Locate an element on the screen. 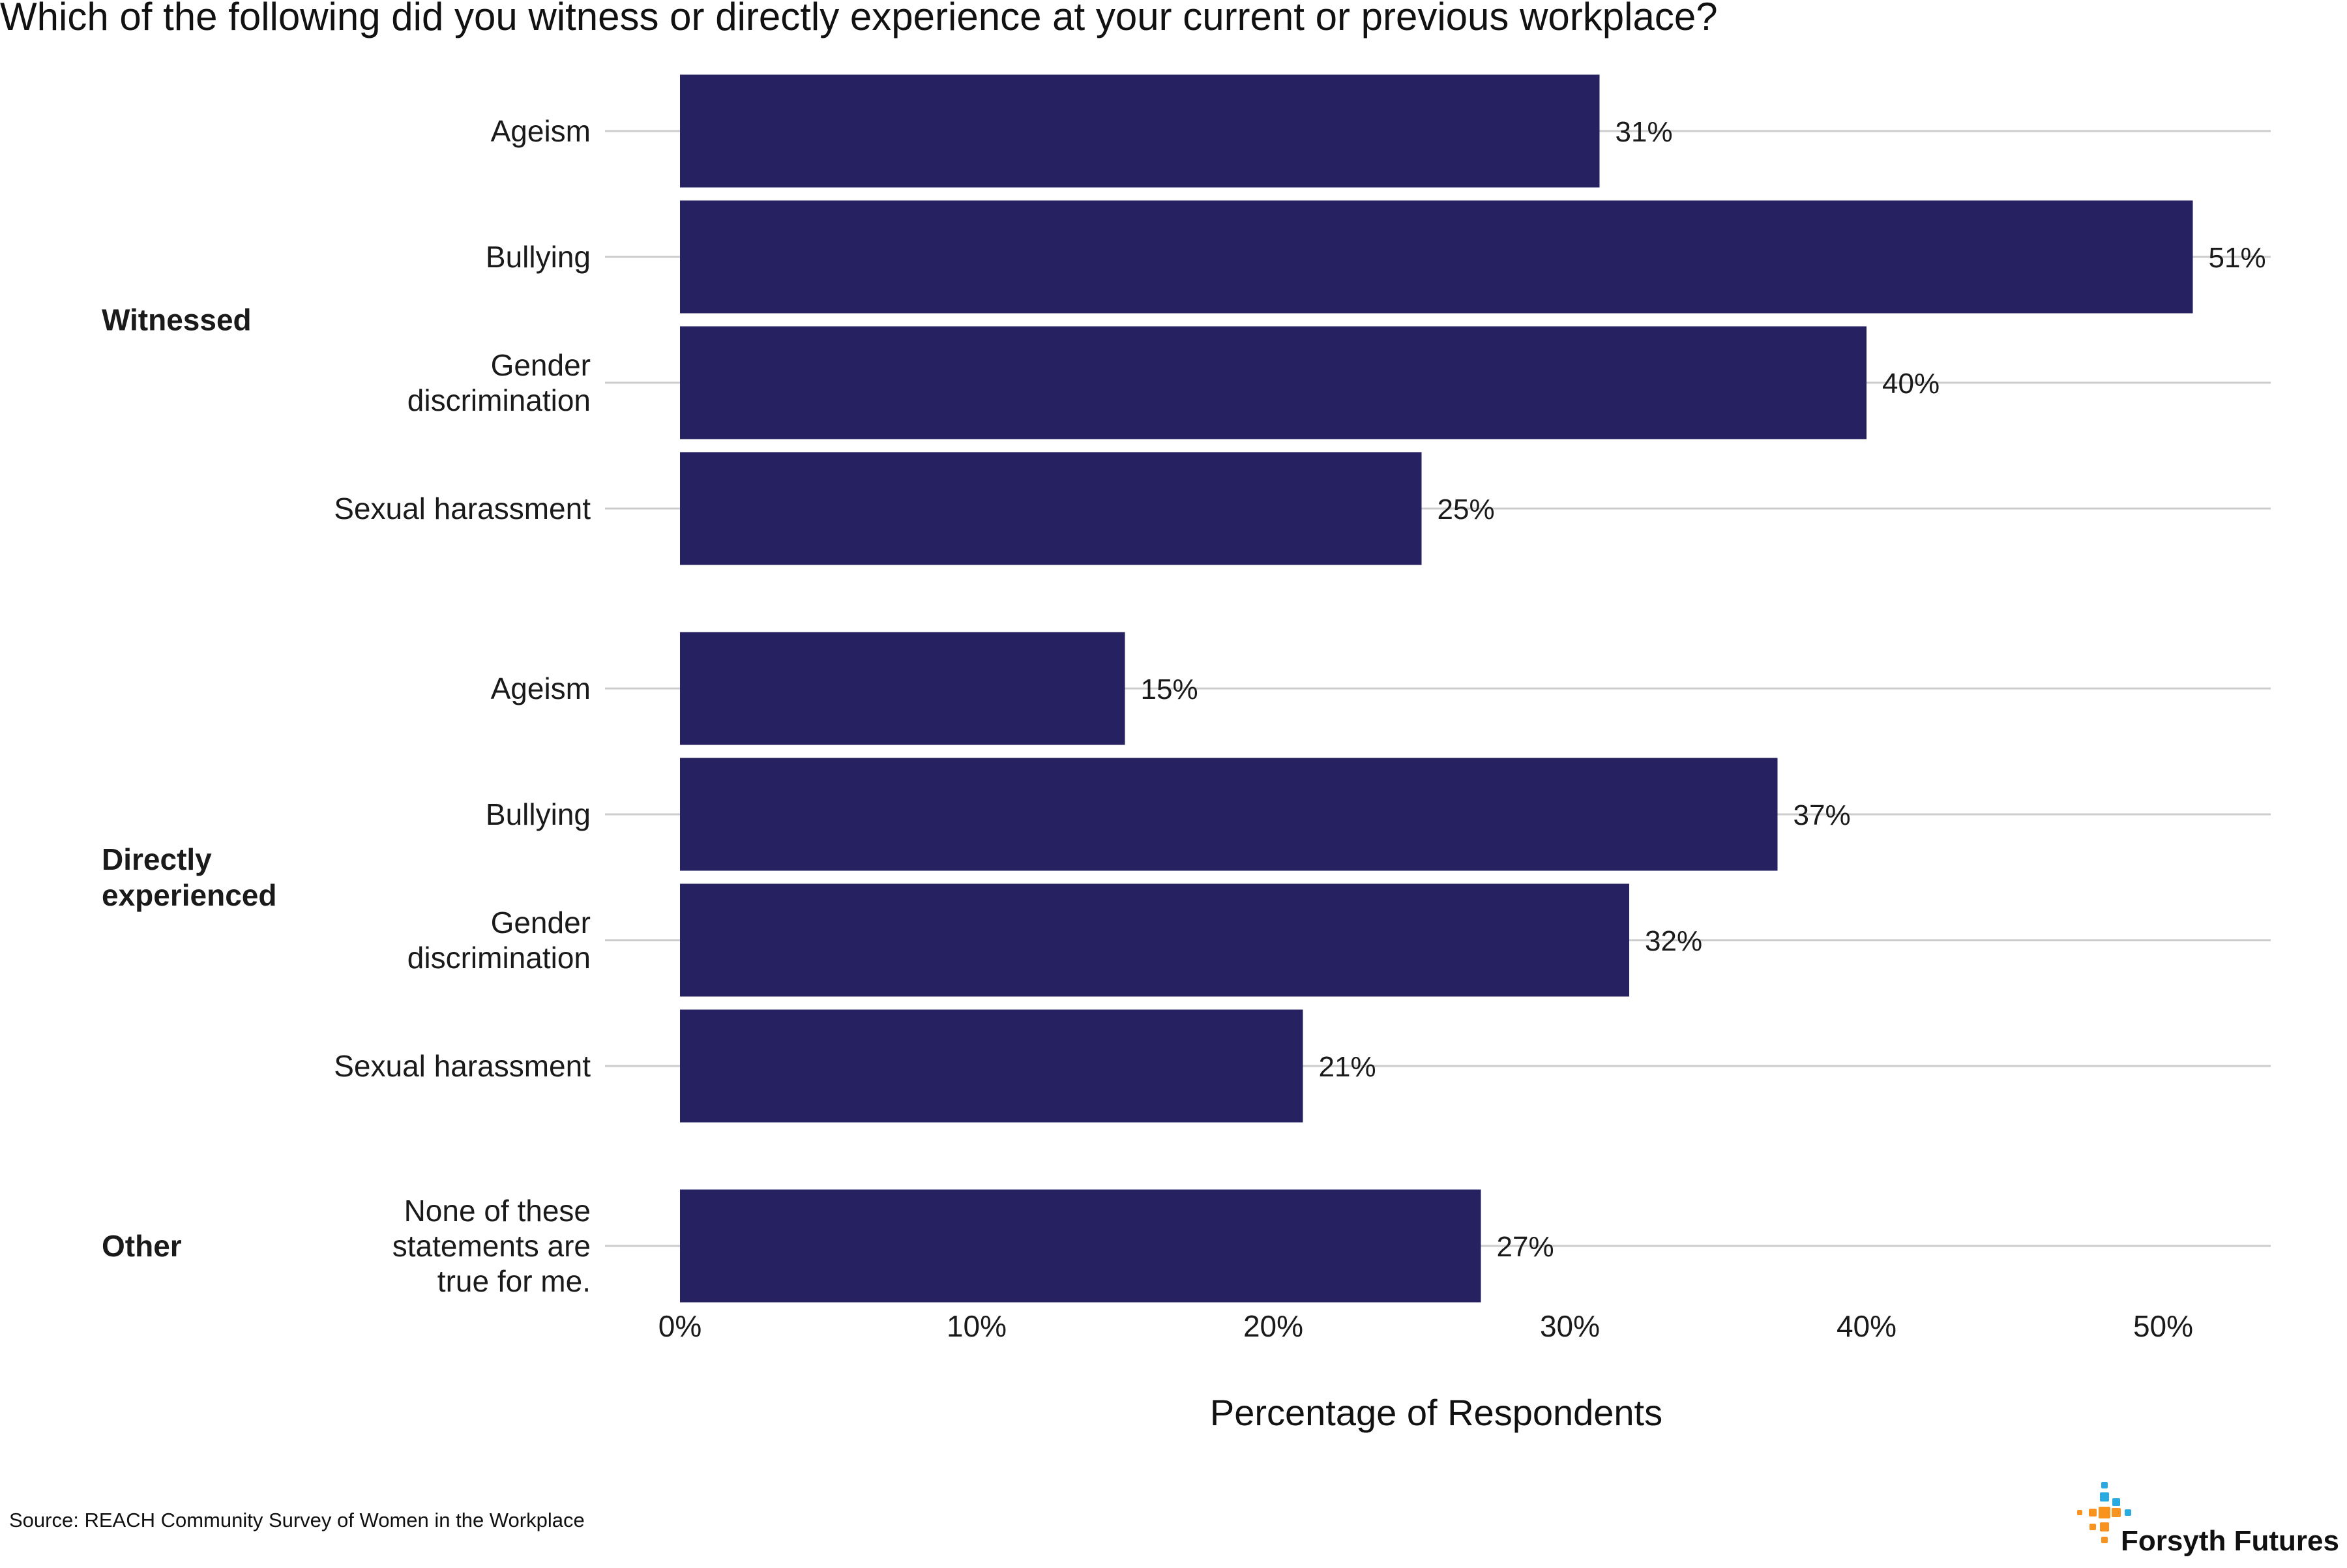 The width and height of the screenshot is (2347, 1568). group-label-witnessed: Witnessed is located at coordinates (177, 320).